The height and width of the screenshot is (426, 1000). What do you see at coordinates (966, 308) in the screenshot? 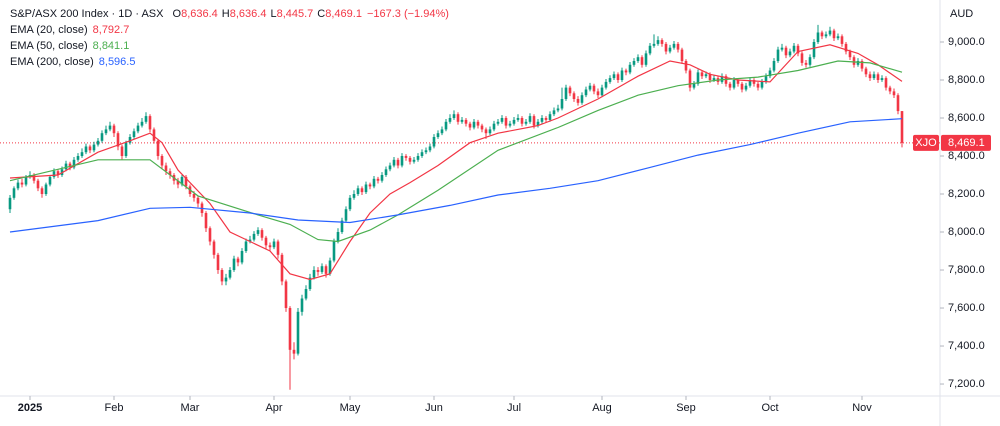
I see `y-tick-label: 7,600.0` at bounding box center [966, 308].